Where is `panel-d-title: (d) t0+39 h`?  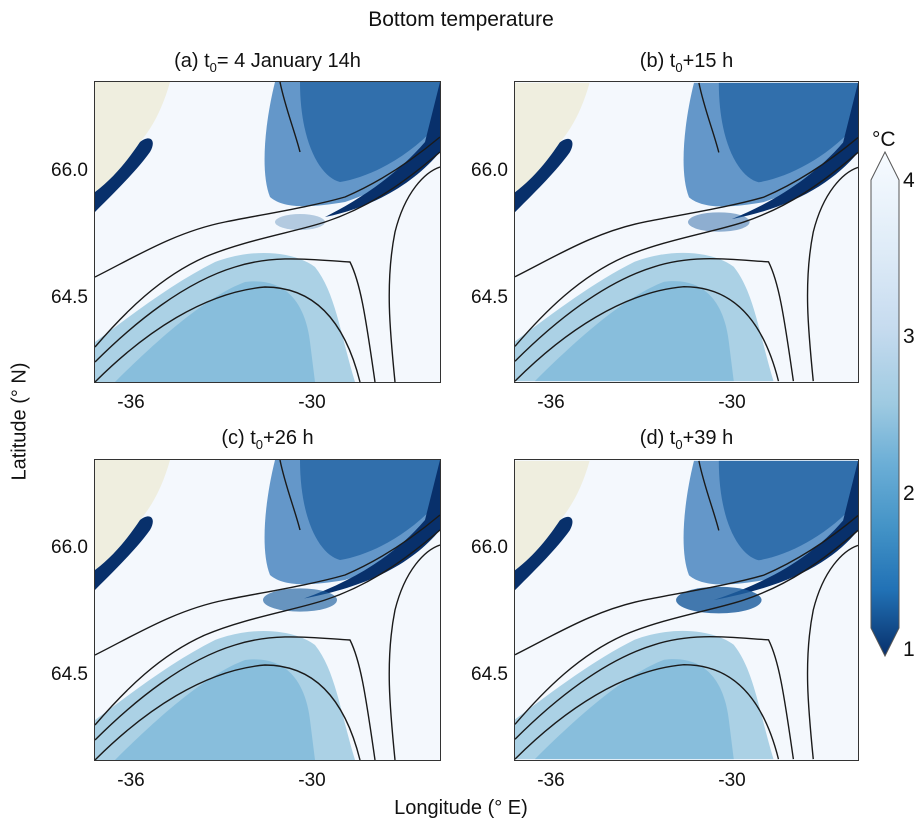 panel-d-title: (d) t0+39 h is located at coordinates (686, 439).